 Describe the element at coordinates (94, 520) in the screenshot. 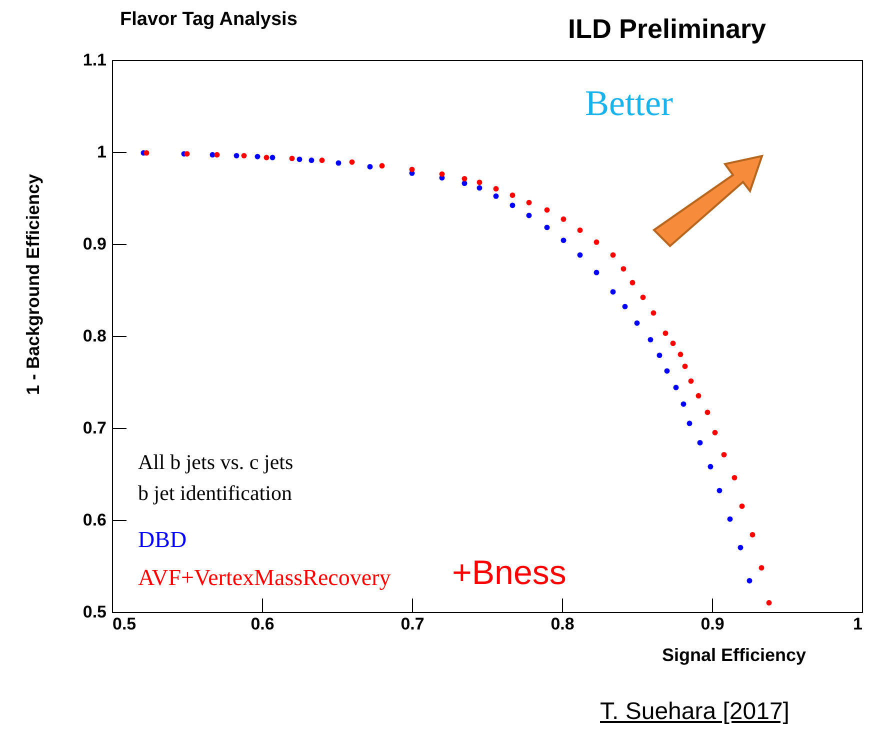

I see `y-tick-label: 0.6` at that location.